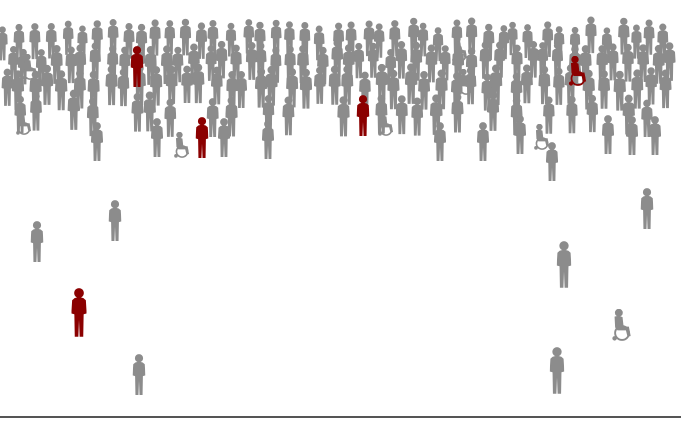 This screenshot has width=681, height=423. What do you see at coordinates (340, 417) in the screenshot?
I see `bottom-rule` at bounding box center [340, 417].